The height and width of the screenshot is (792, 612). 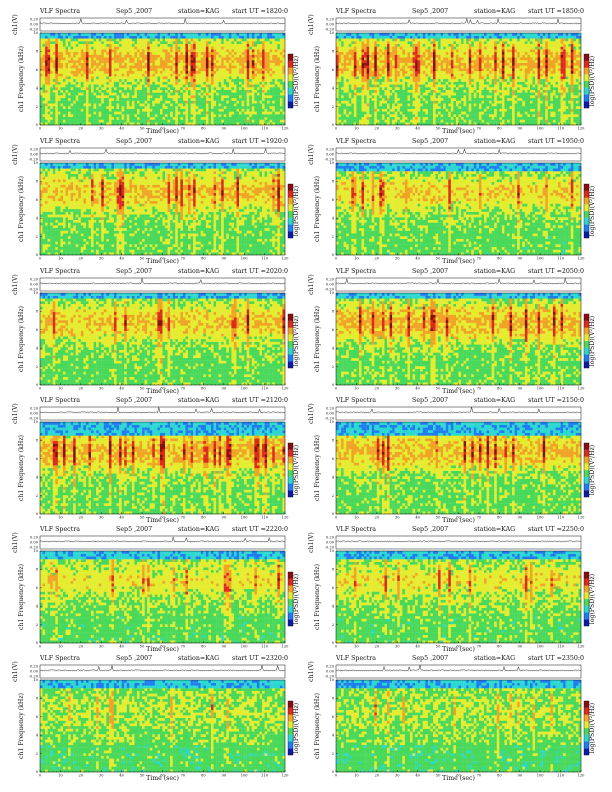 What do you see at coordinates (458, 259) in the screenshot?
I see `x-tick-label: 60` at bounding box center [458, 259].